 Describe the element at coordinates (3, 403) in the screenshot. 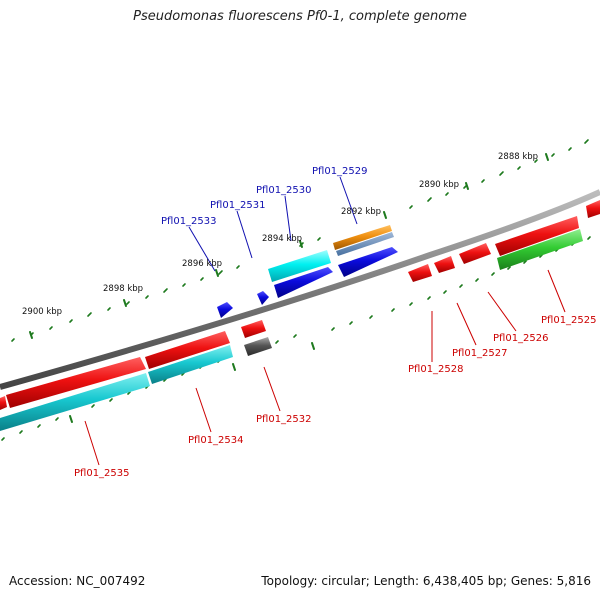

I see `gene-red-left-edge` at that location.